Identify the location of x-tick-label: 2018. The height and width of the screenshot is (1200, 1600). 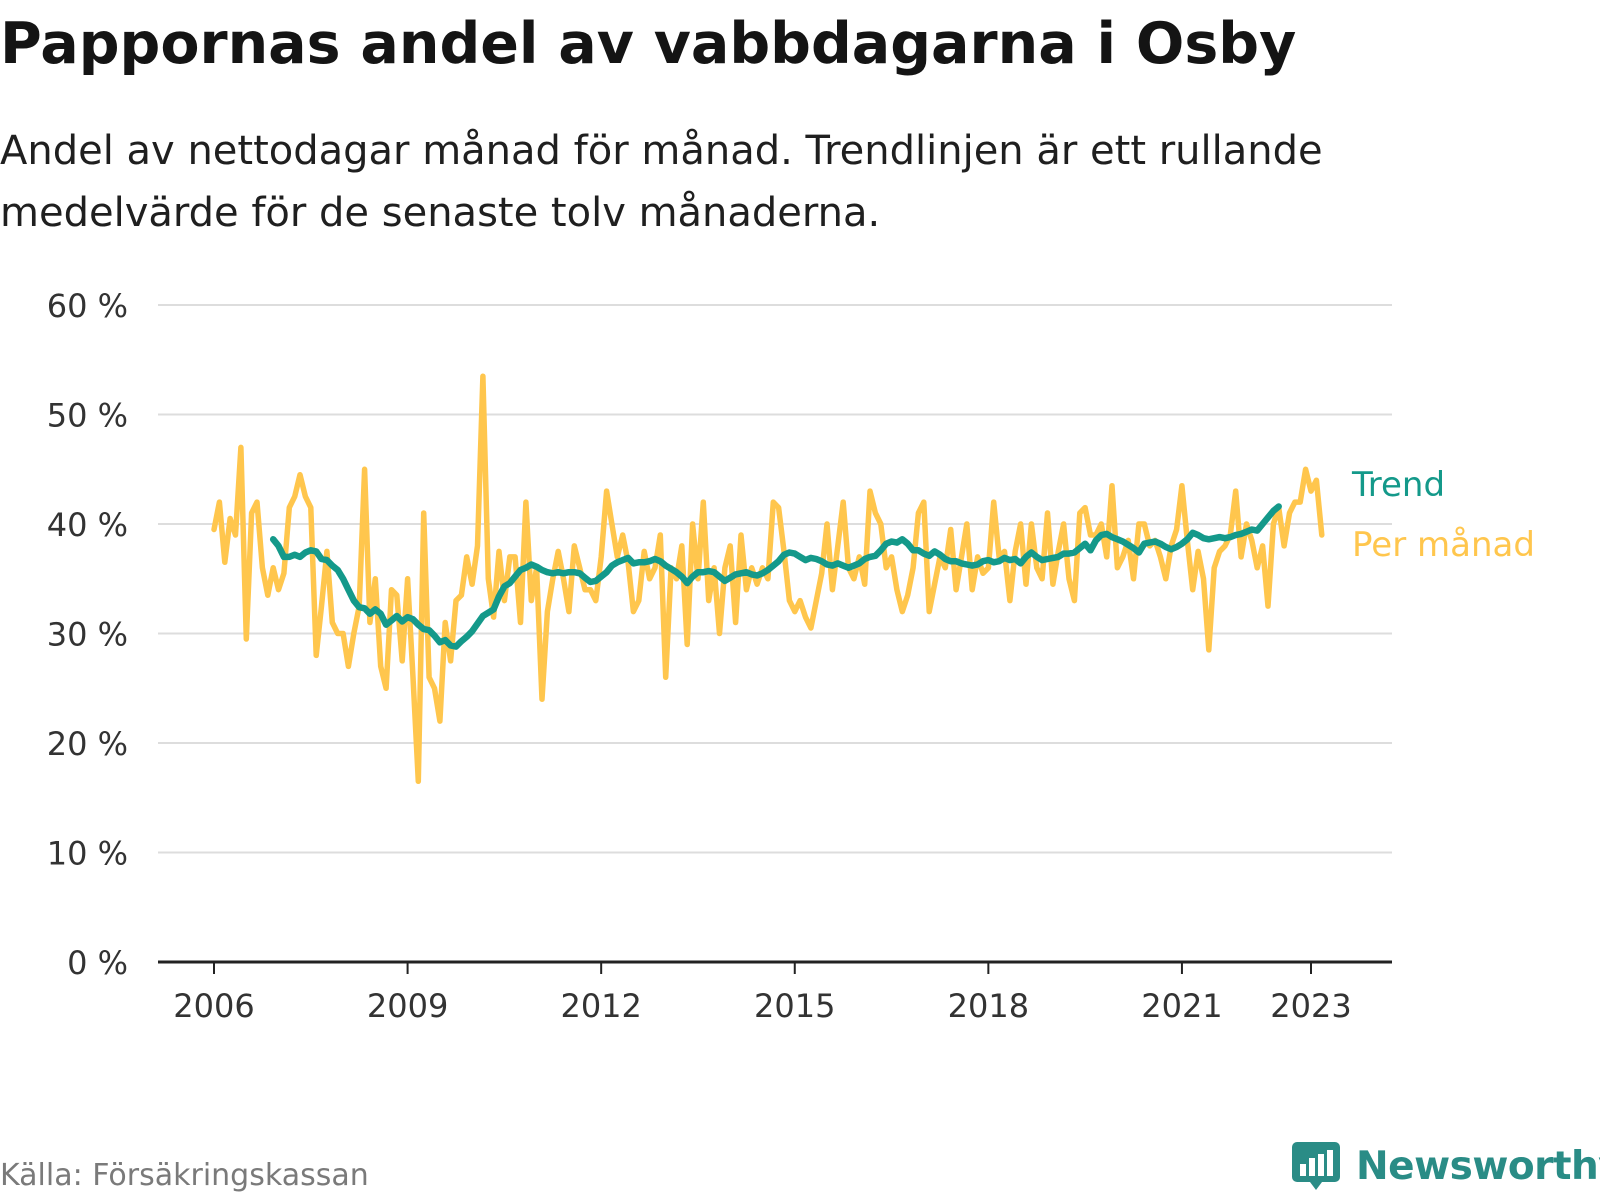
(988, 1006).